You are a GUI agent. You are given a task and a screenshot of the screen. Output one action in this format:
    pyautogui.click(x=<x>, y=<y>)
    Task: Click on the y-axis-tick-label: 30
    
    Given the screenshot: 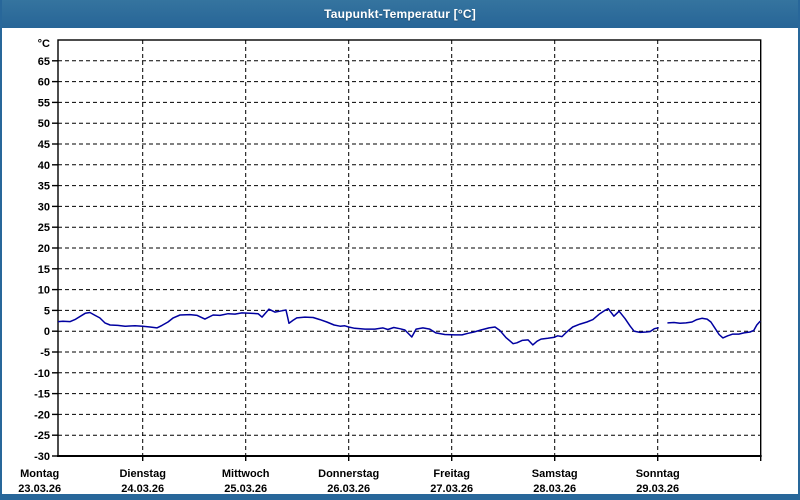 What is the action you would take?
    pyautogui.click(x=44, y=207)
    